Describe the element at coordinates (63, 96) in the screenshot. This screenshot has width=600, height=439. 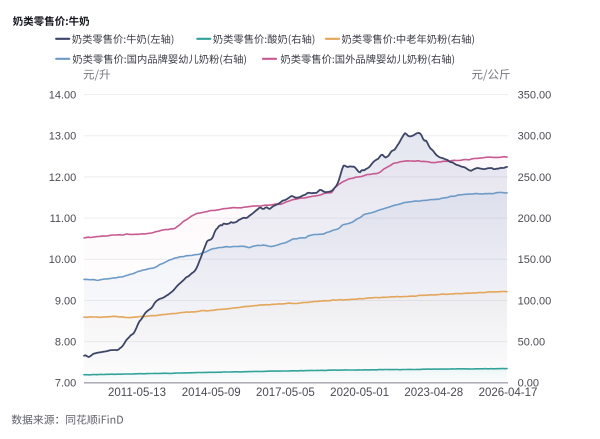
I see `svg-text: 14.00` at that location.